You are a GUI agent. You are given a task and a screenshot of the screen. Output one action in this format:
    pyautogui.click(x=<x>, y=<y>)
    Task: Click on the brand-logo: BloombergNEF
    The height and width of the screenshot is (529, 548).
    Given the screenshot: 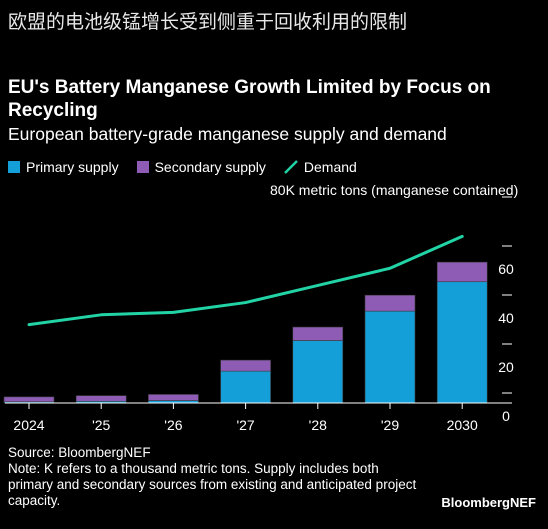 What is the action you would take?
    pyautogui.click(x=488, y=502)
    